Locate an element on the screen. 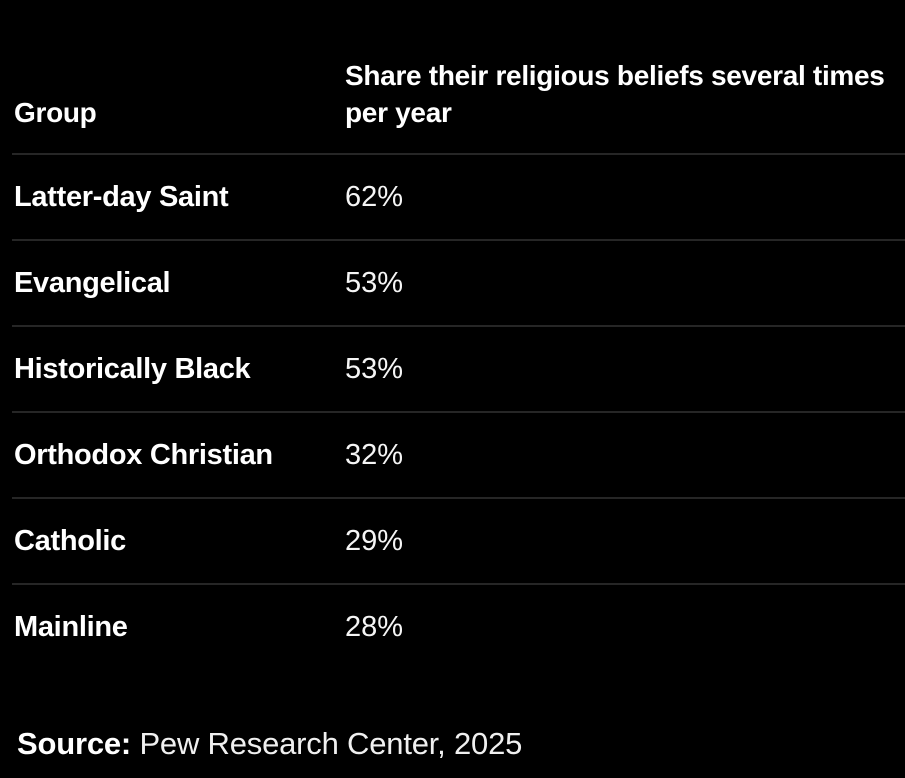  value-cell: 29% is located at coordinates (374, 540).